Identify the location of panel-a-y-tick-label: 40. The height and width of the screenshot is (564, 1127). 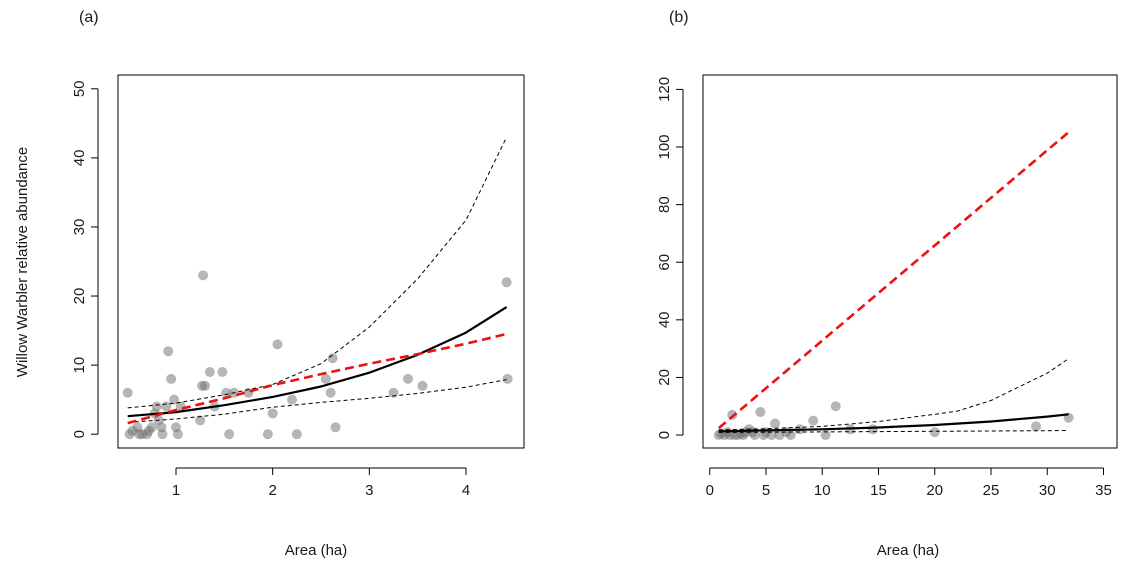
(79, 158).